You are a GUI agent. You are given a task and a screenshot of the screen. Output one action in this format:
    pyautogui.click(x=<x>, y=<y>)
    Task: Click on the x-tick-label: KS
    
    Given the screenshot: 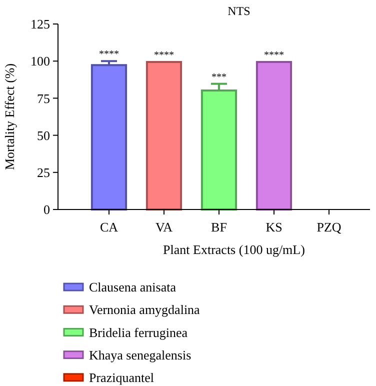 What is the action you would take?
    pyautogui.click(x=274, y=227)
    